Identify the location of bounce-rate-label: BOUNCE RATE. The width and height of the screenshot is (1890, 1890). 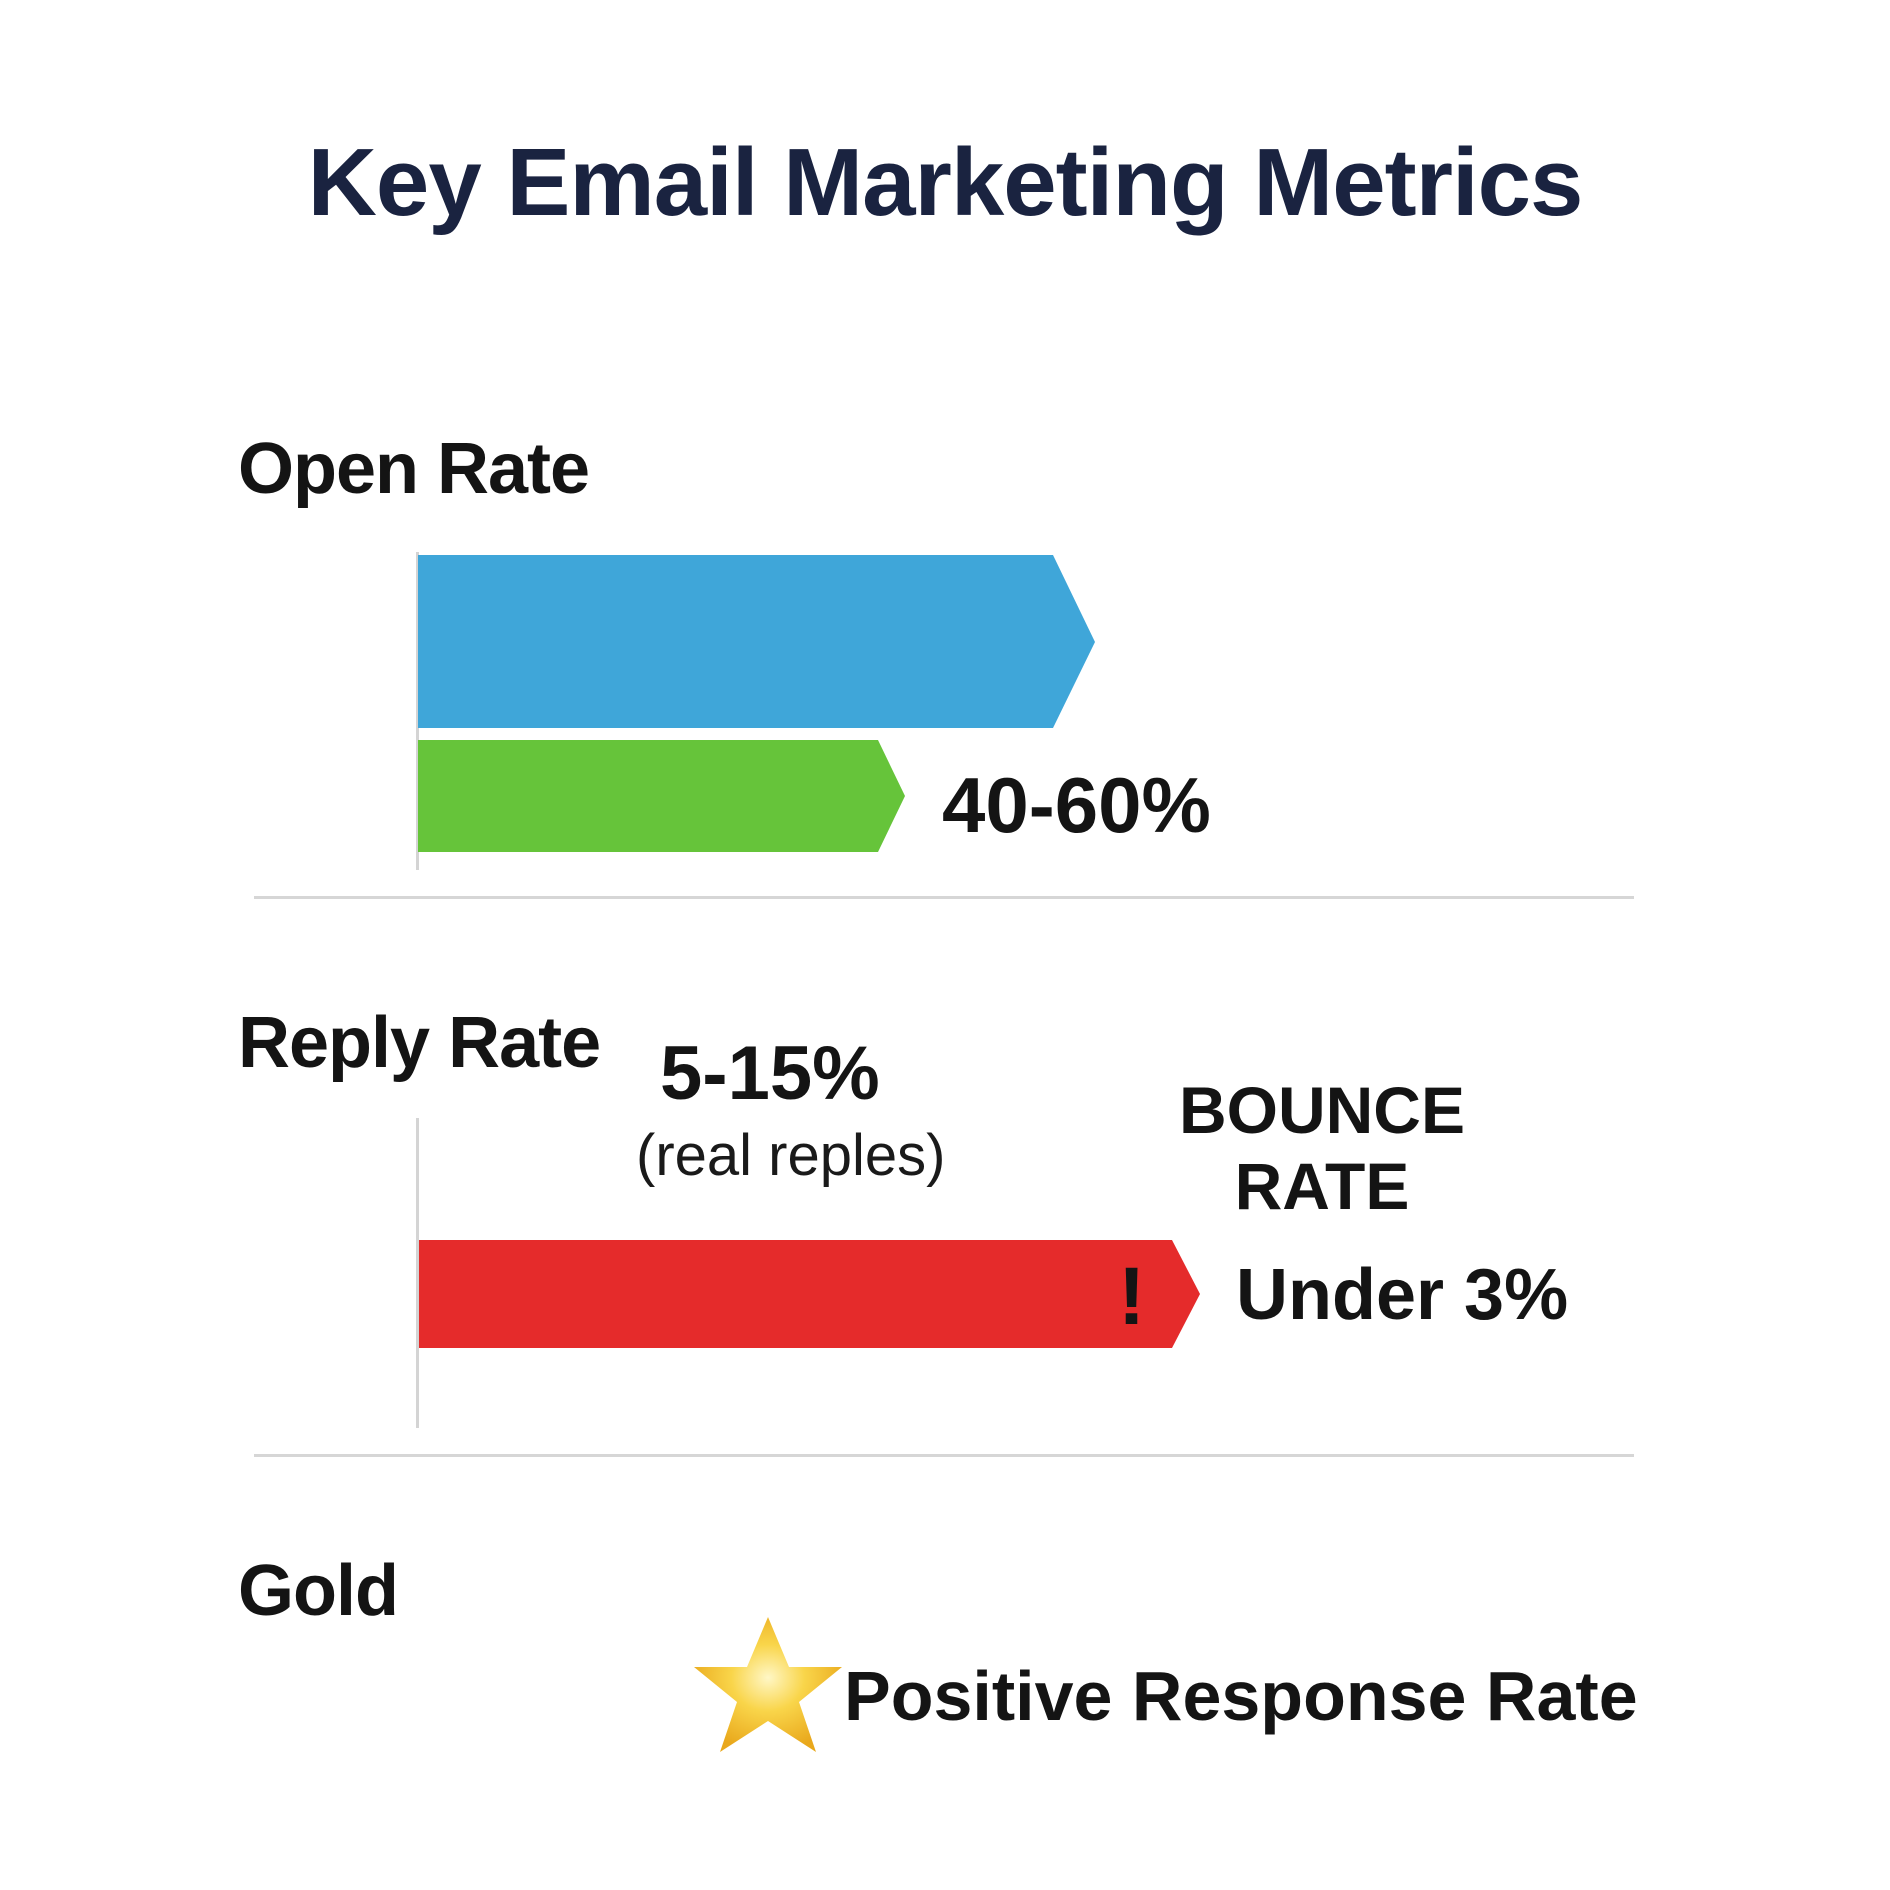
(1322, 1148).